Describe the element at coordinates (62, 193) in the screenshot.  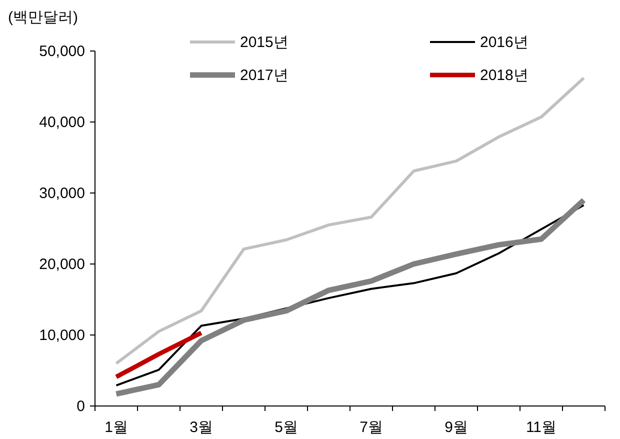
I see `y-tick-label: 30,000` at that location.